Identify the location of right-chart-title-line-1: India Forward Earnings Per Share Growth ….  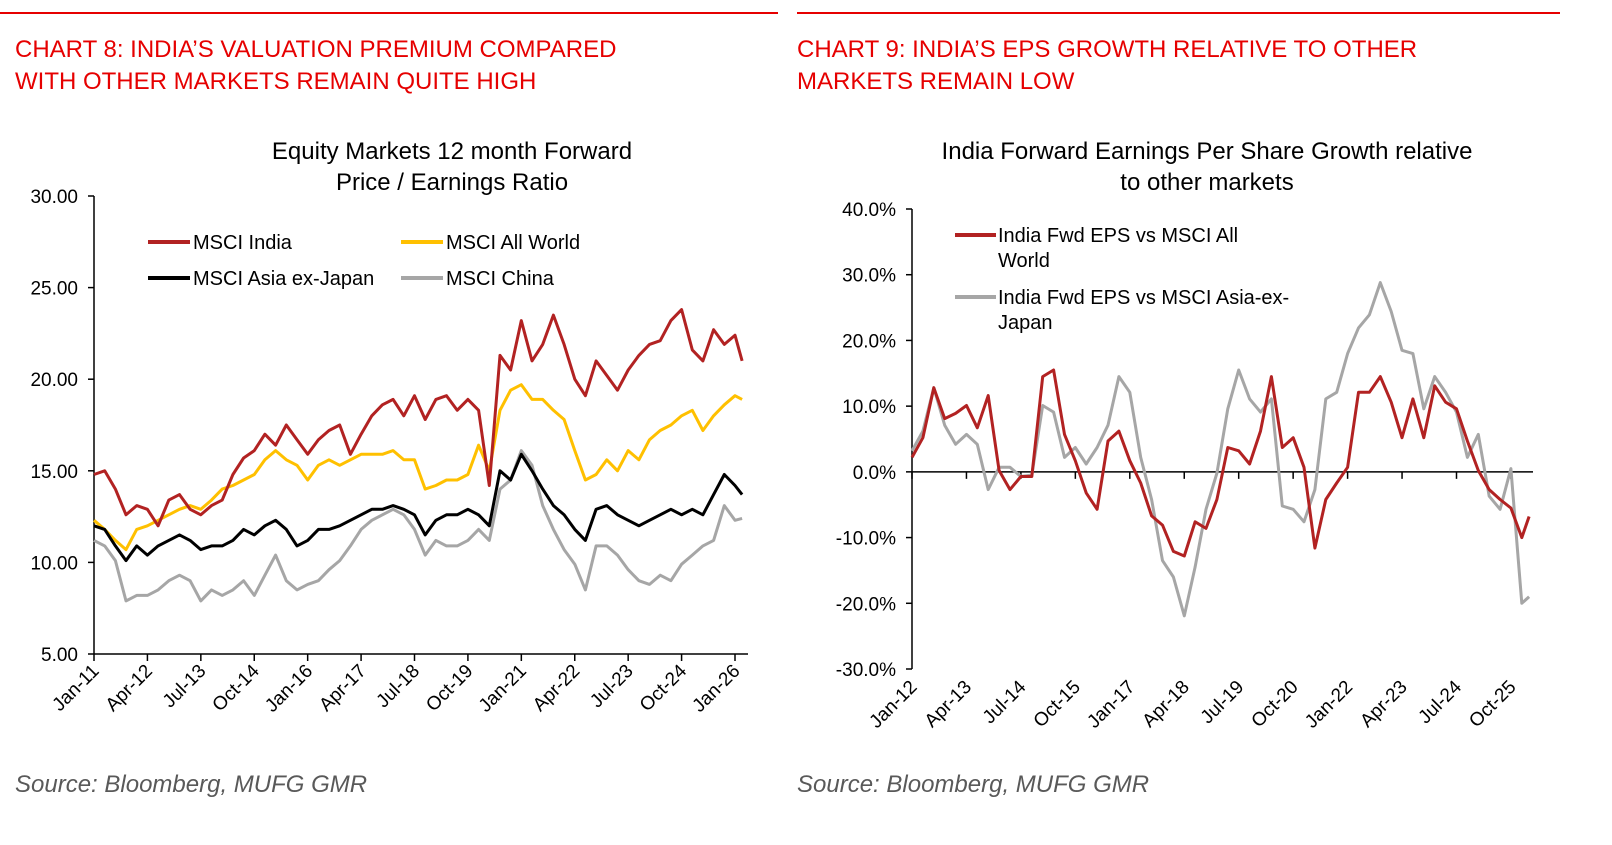
(1207, 151).